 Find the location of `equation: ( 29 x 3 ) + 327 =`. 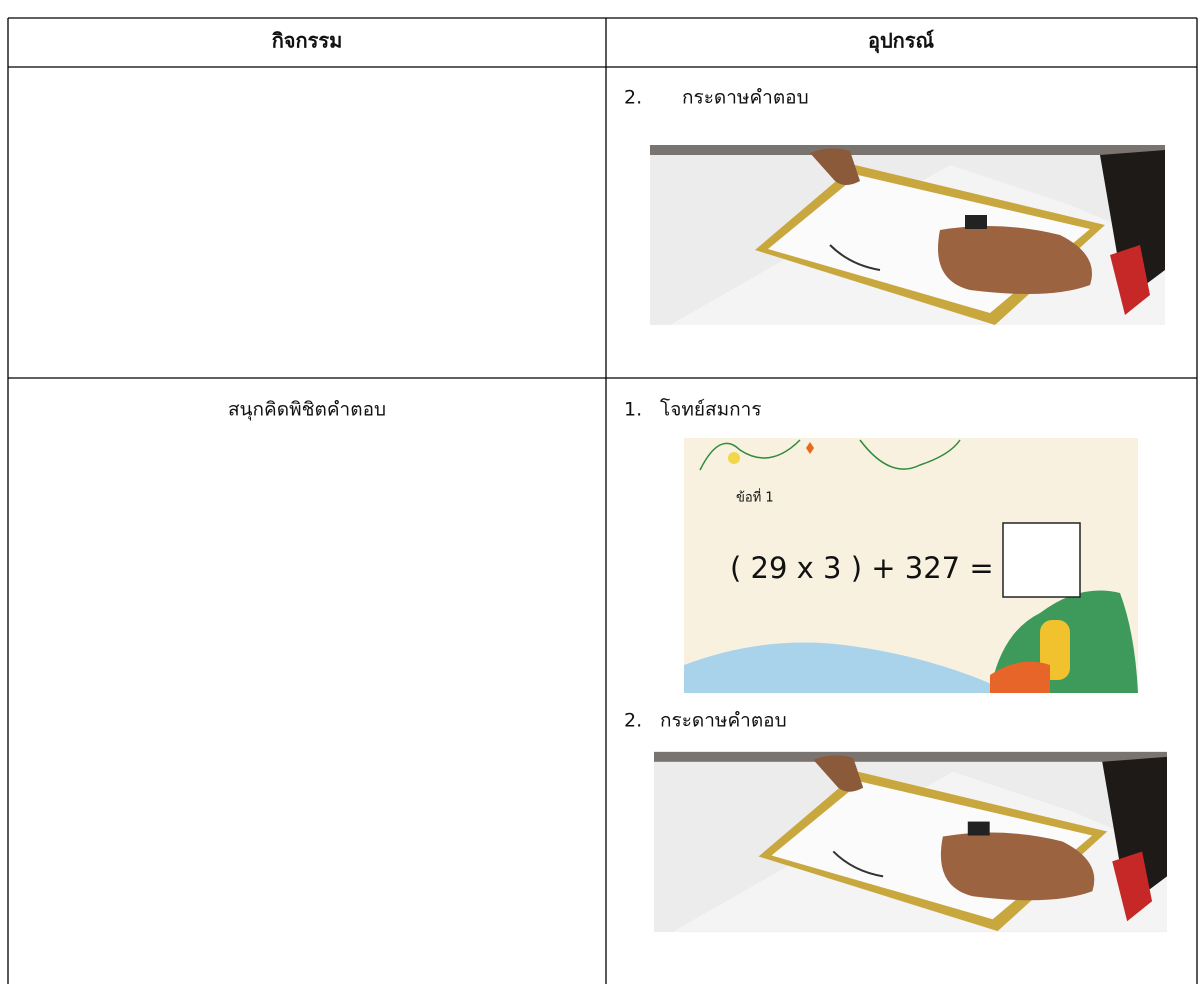

equation: ( 29 x 3 ) + 327 = is located at coordinates (862, 568).